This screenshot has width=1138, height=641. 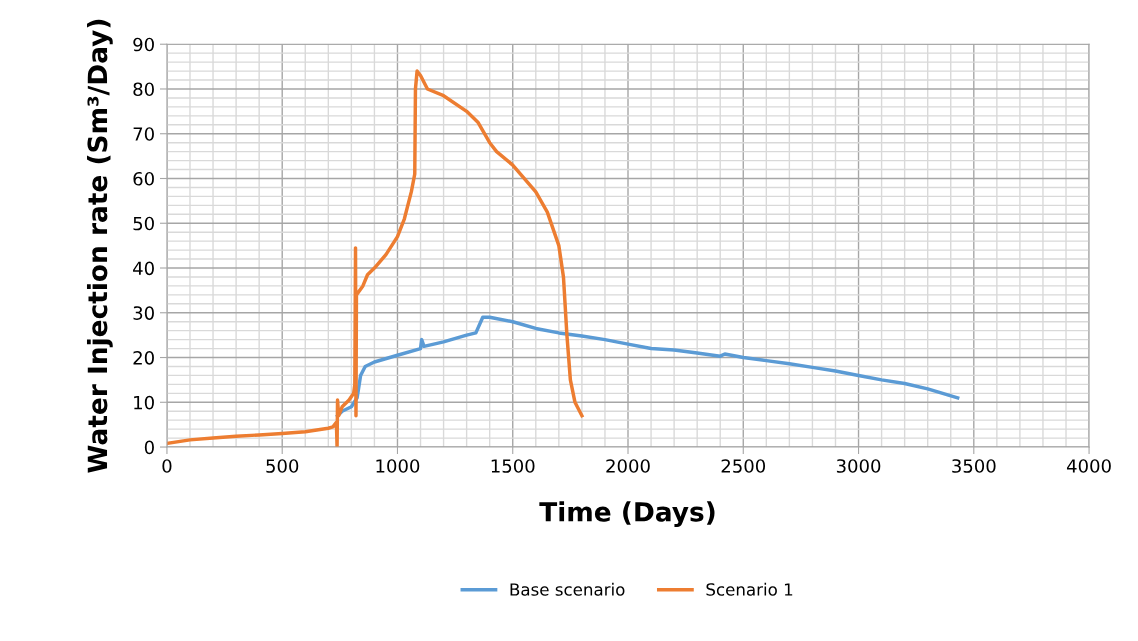 I want to click on x-tick-label: 1000, so click(x=398, y=466).